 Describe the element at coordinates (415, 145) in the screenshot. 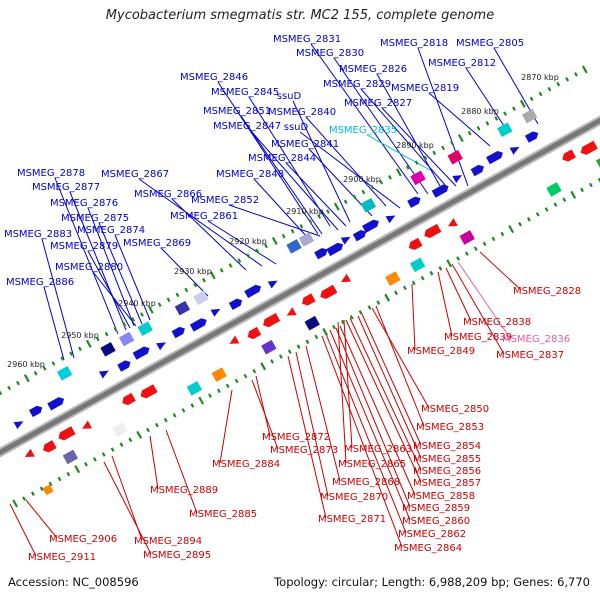

I see `tick-label: 2890 kbp` at that location.